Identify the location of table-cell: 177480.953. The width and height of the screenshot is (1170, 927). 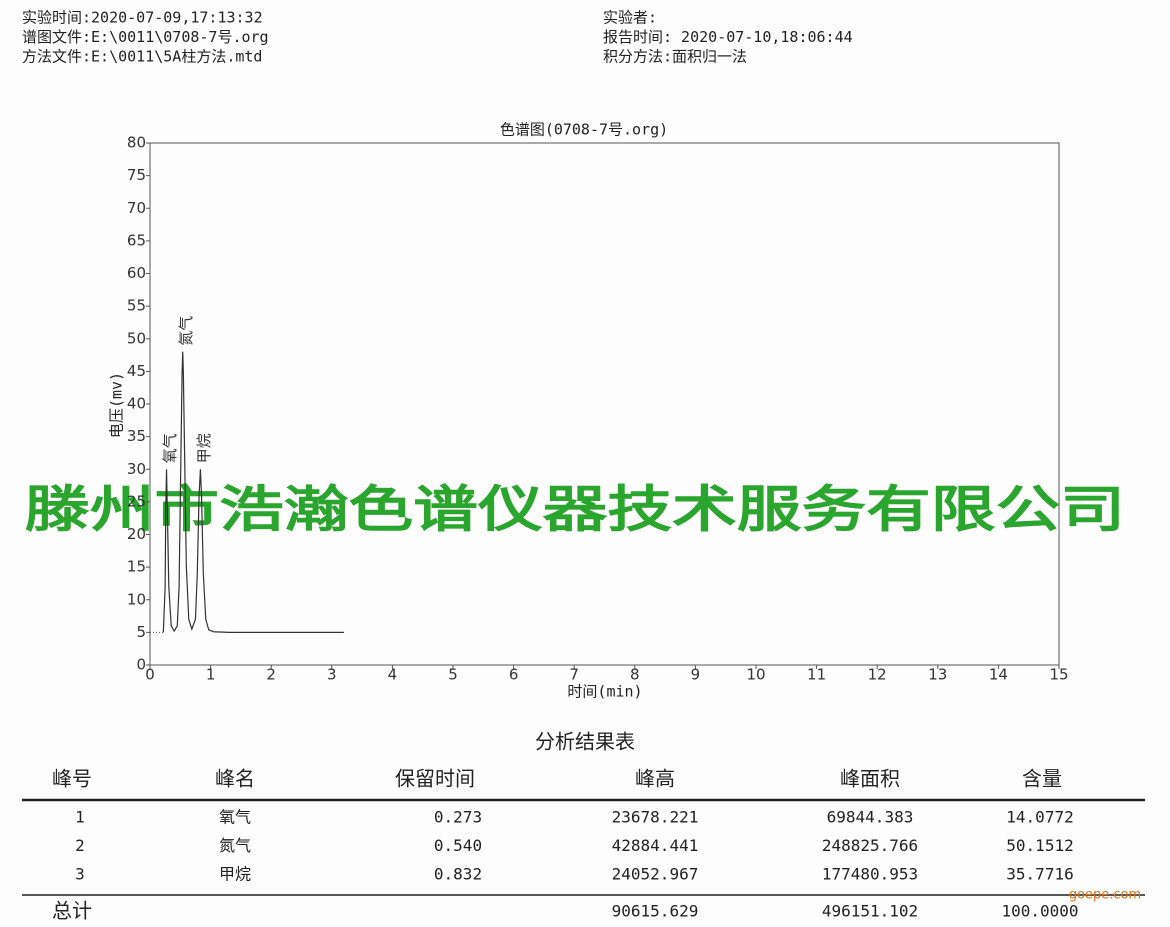
(870, 874).